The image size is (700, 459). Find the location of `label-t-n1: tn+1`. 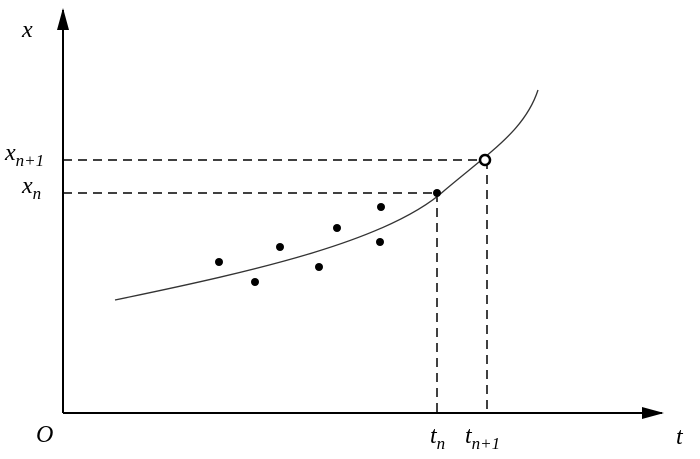

label-t-n1: tn+1 is located at coordinates (482, 438).